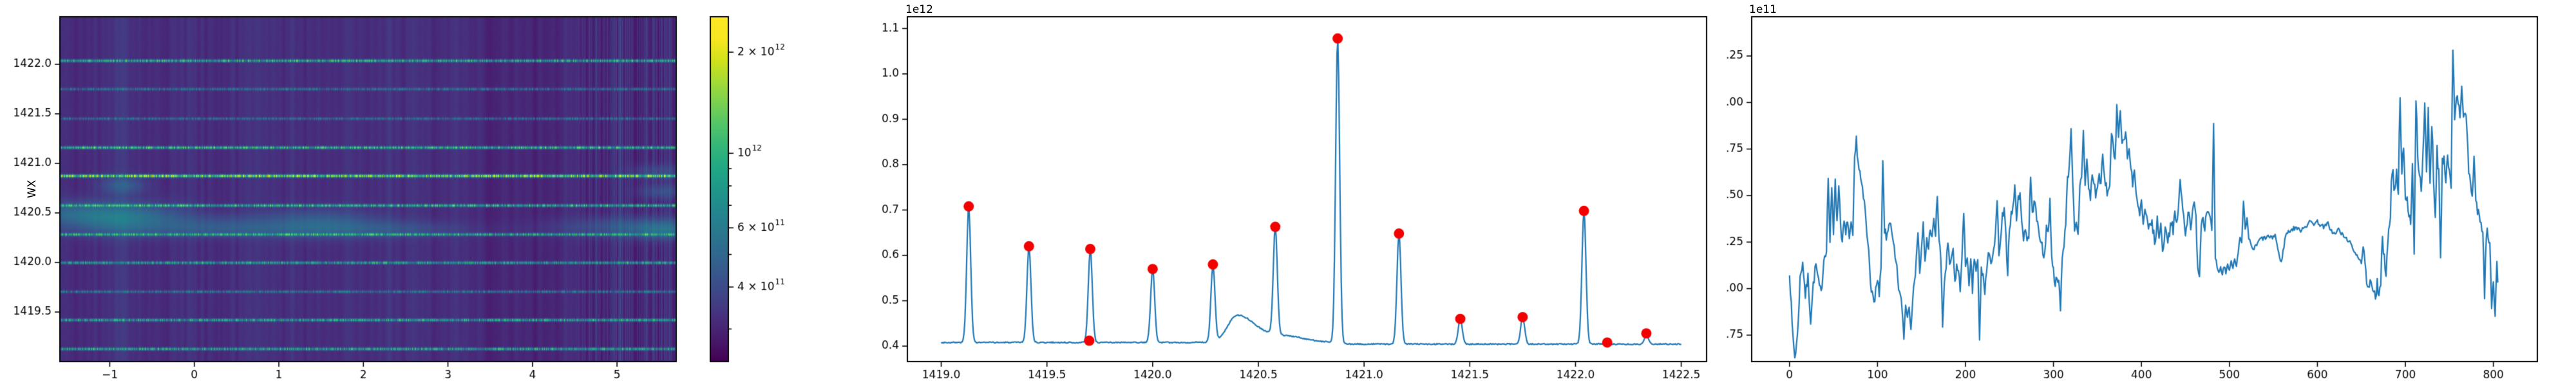 The width and height of the screenshot is (2576, 386). What do you see at coordinates (1763, 9) in the screenshot?
I see `timeseries-offset-label: 1e11` at bounding box center [1763, 9].